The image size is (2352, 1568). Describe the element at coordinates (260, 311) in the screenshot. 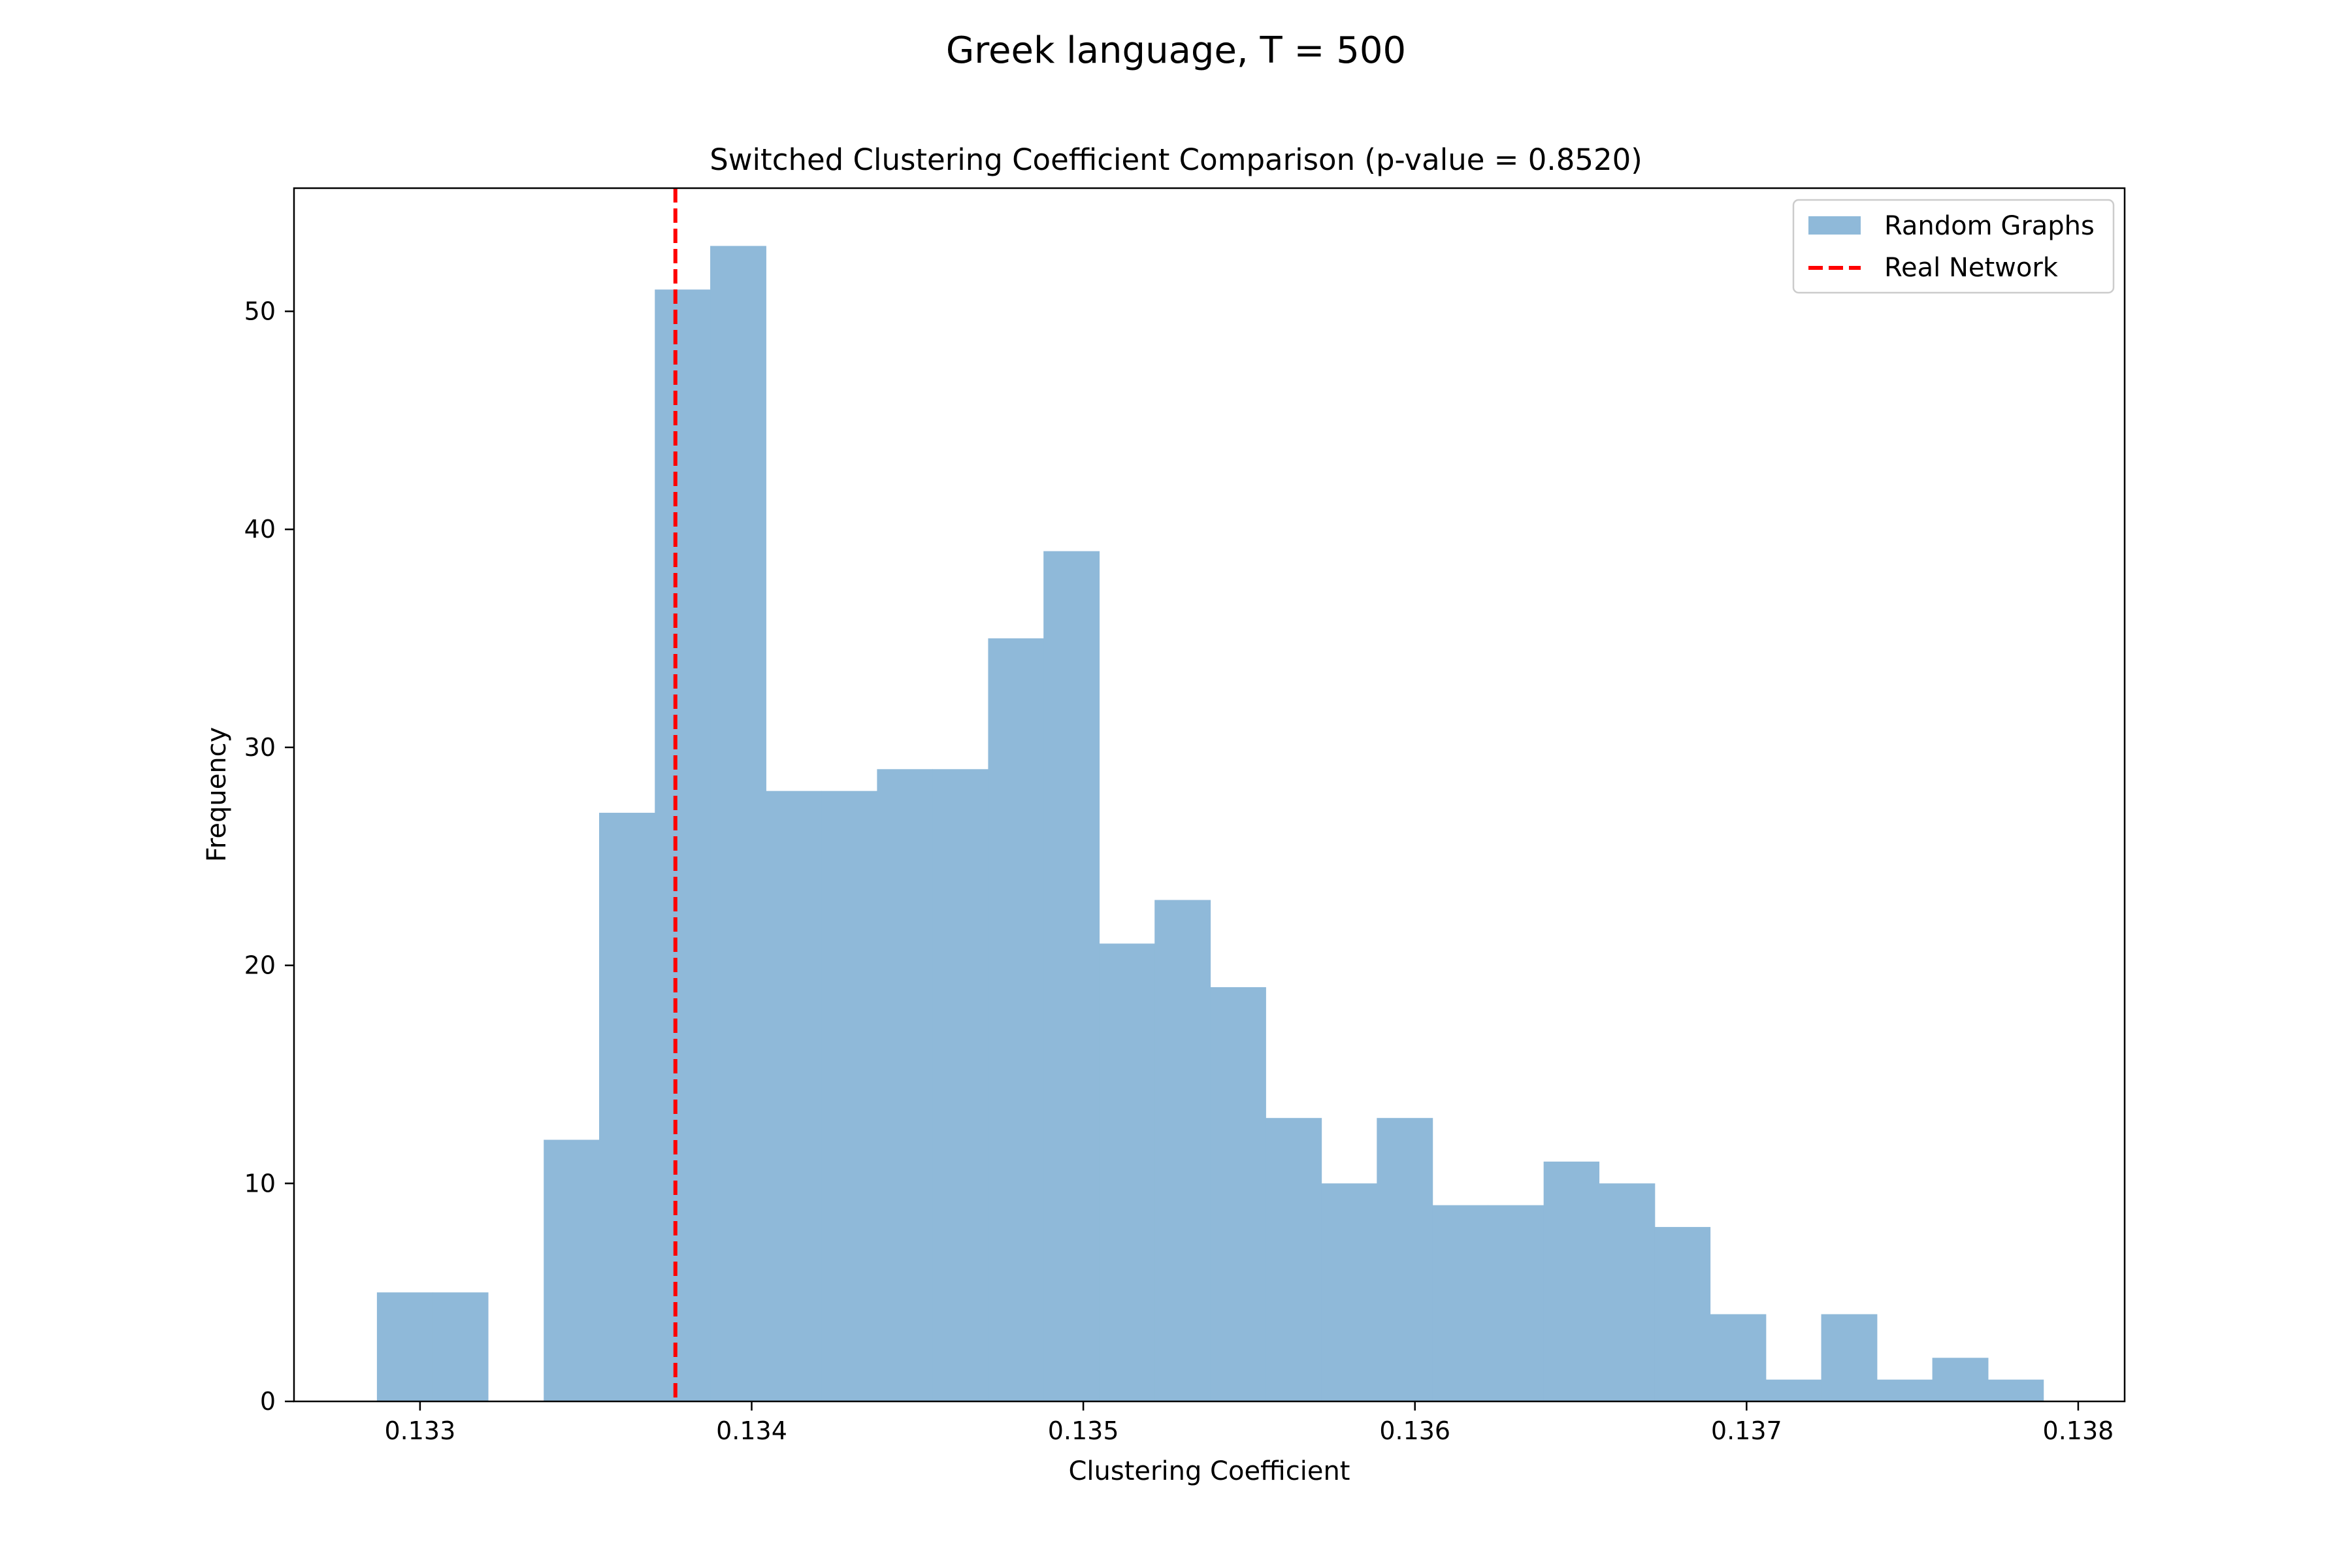

I see `y-tick-label: 50` at that location.